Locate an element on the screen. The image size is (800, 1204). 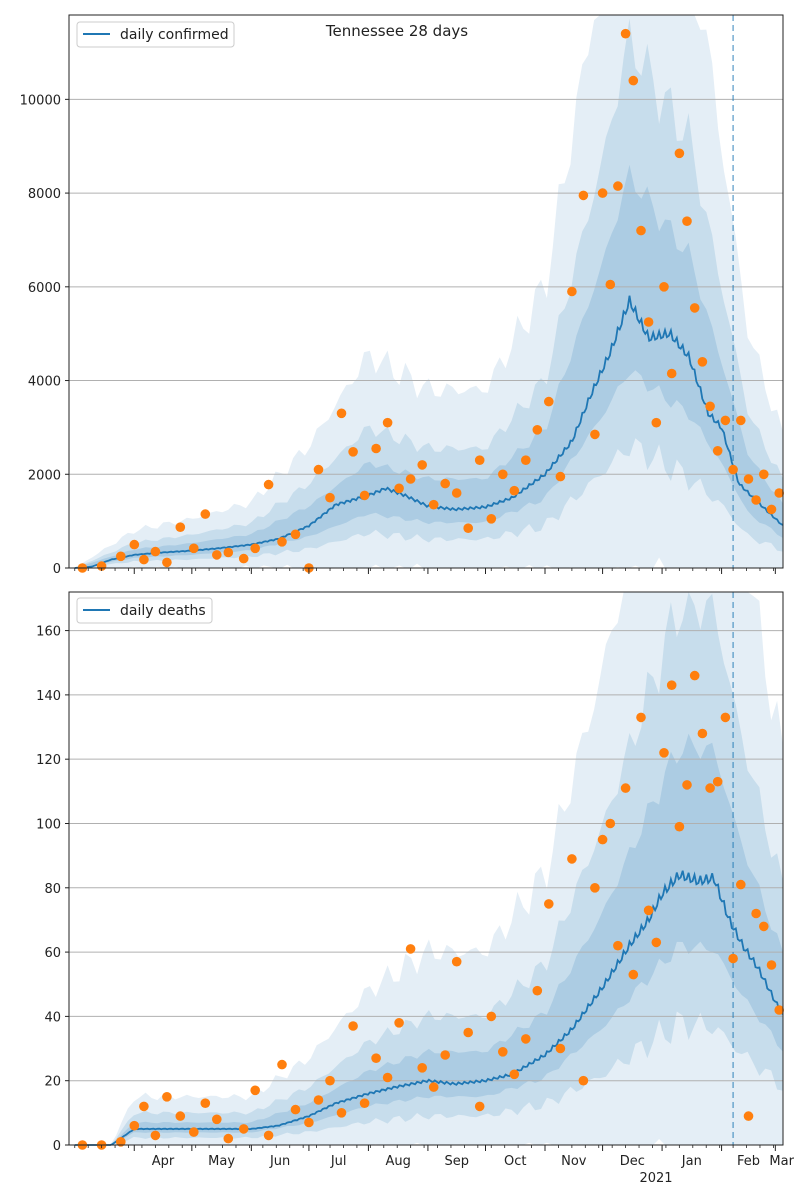
x-tick-label: Aug is located at coordinates (398, 1161).